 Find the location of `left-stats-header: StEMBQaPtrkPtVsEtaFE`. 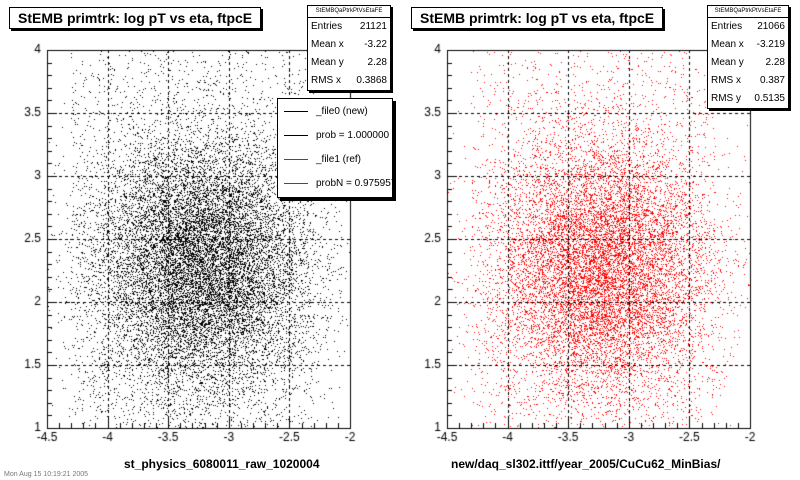

left-stats-header: StEMBQaPtrkPtVsEtaFE is located at coordinates (349, 12).